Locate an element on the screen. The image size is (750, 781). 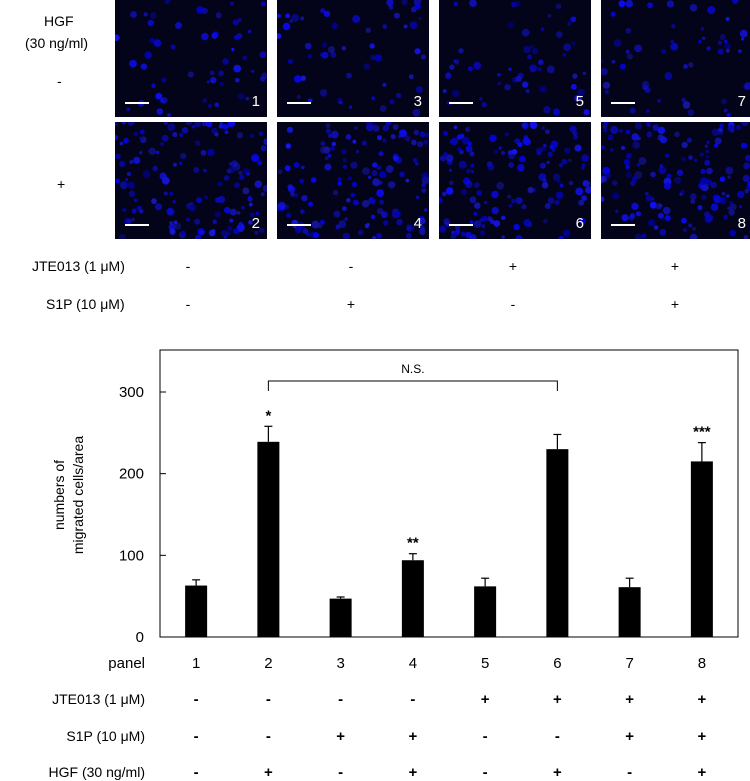
y-axis-label: migrated cells/area is located at coordinates (78, 495).